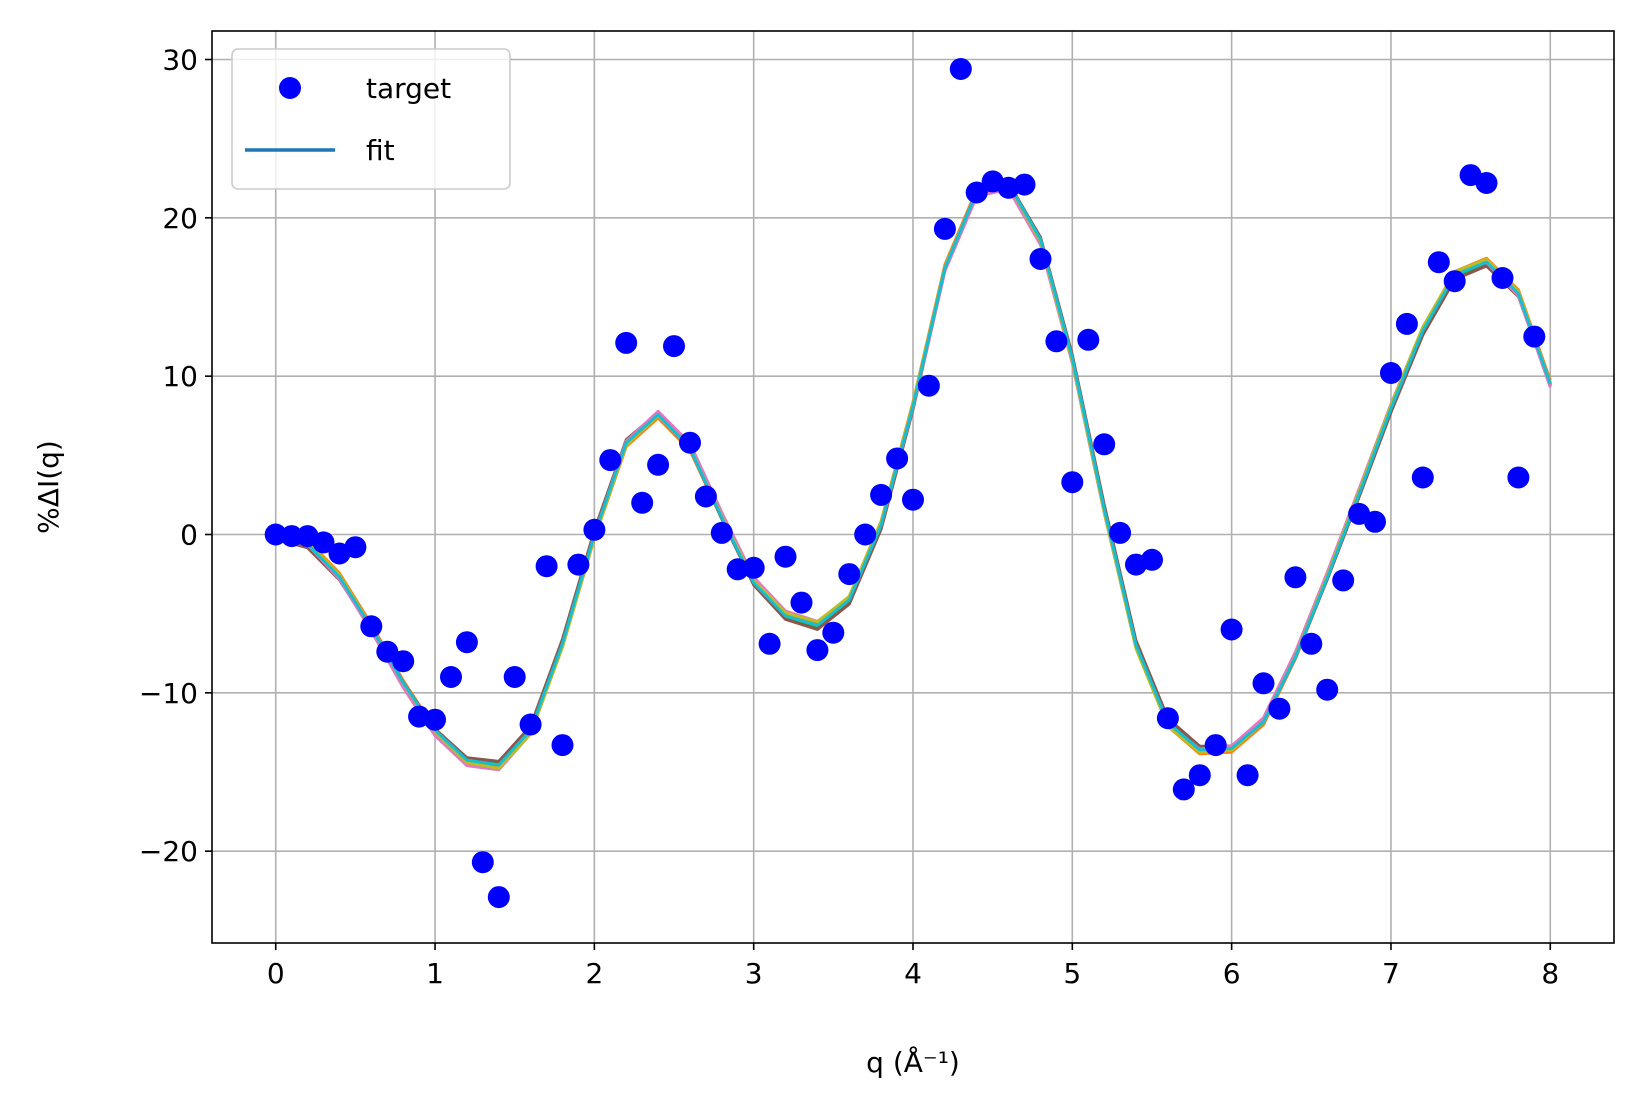  What do you see at coordinates (408, 88) in the screenshot?
I see `legend-target-label: target` at bounding box center [408, 88].